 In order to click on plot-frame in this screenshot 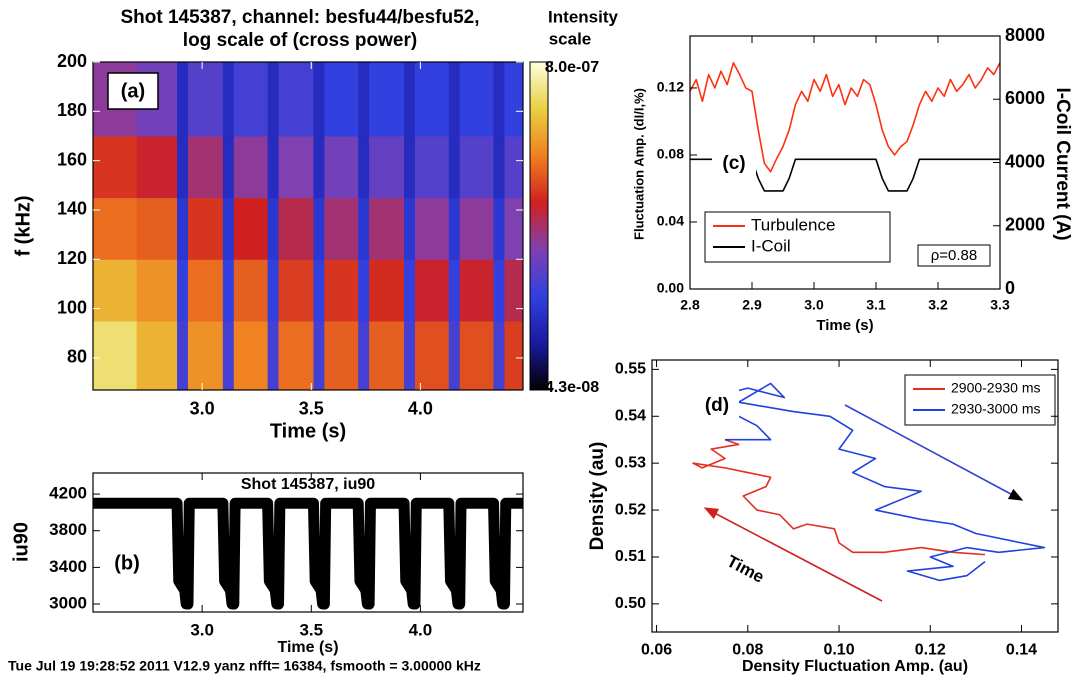, I will do `click(308, 542)`.